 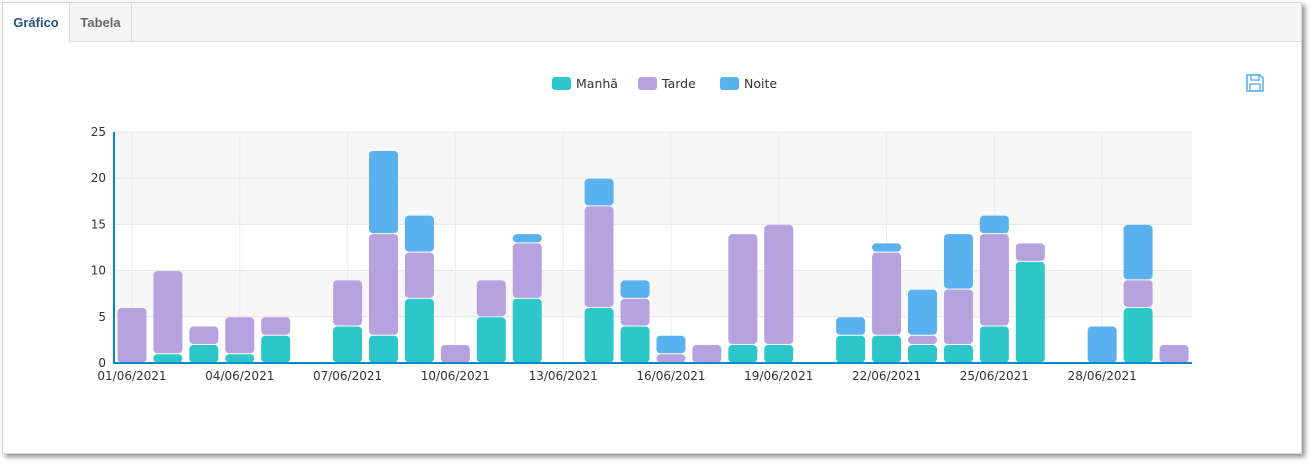 What do you see at coordinates (102, 363) in the screenshot?
I see `y-tick-label: 0` at bounding box center [102, 363].